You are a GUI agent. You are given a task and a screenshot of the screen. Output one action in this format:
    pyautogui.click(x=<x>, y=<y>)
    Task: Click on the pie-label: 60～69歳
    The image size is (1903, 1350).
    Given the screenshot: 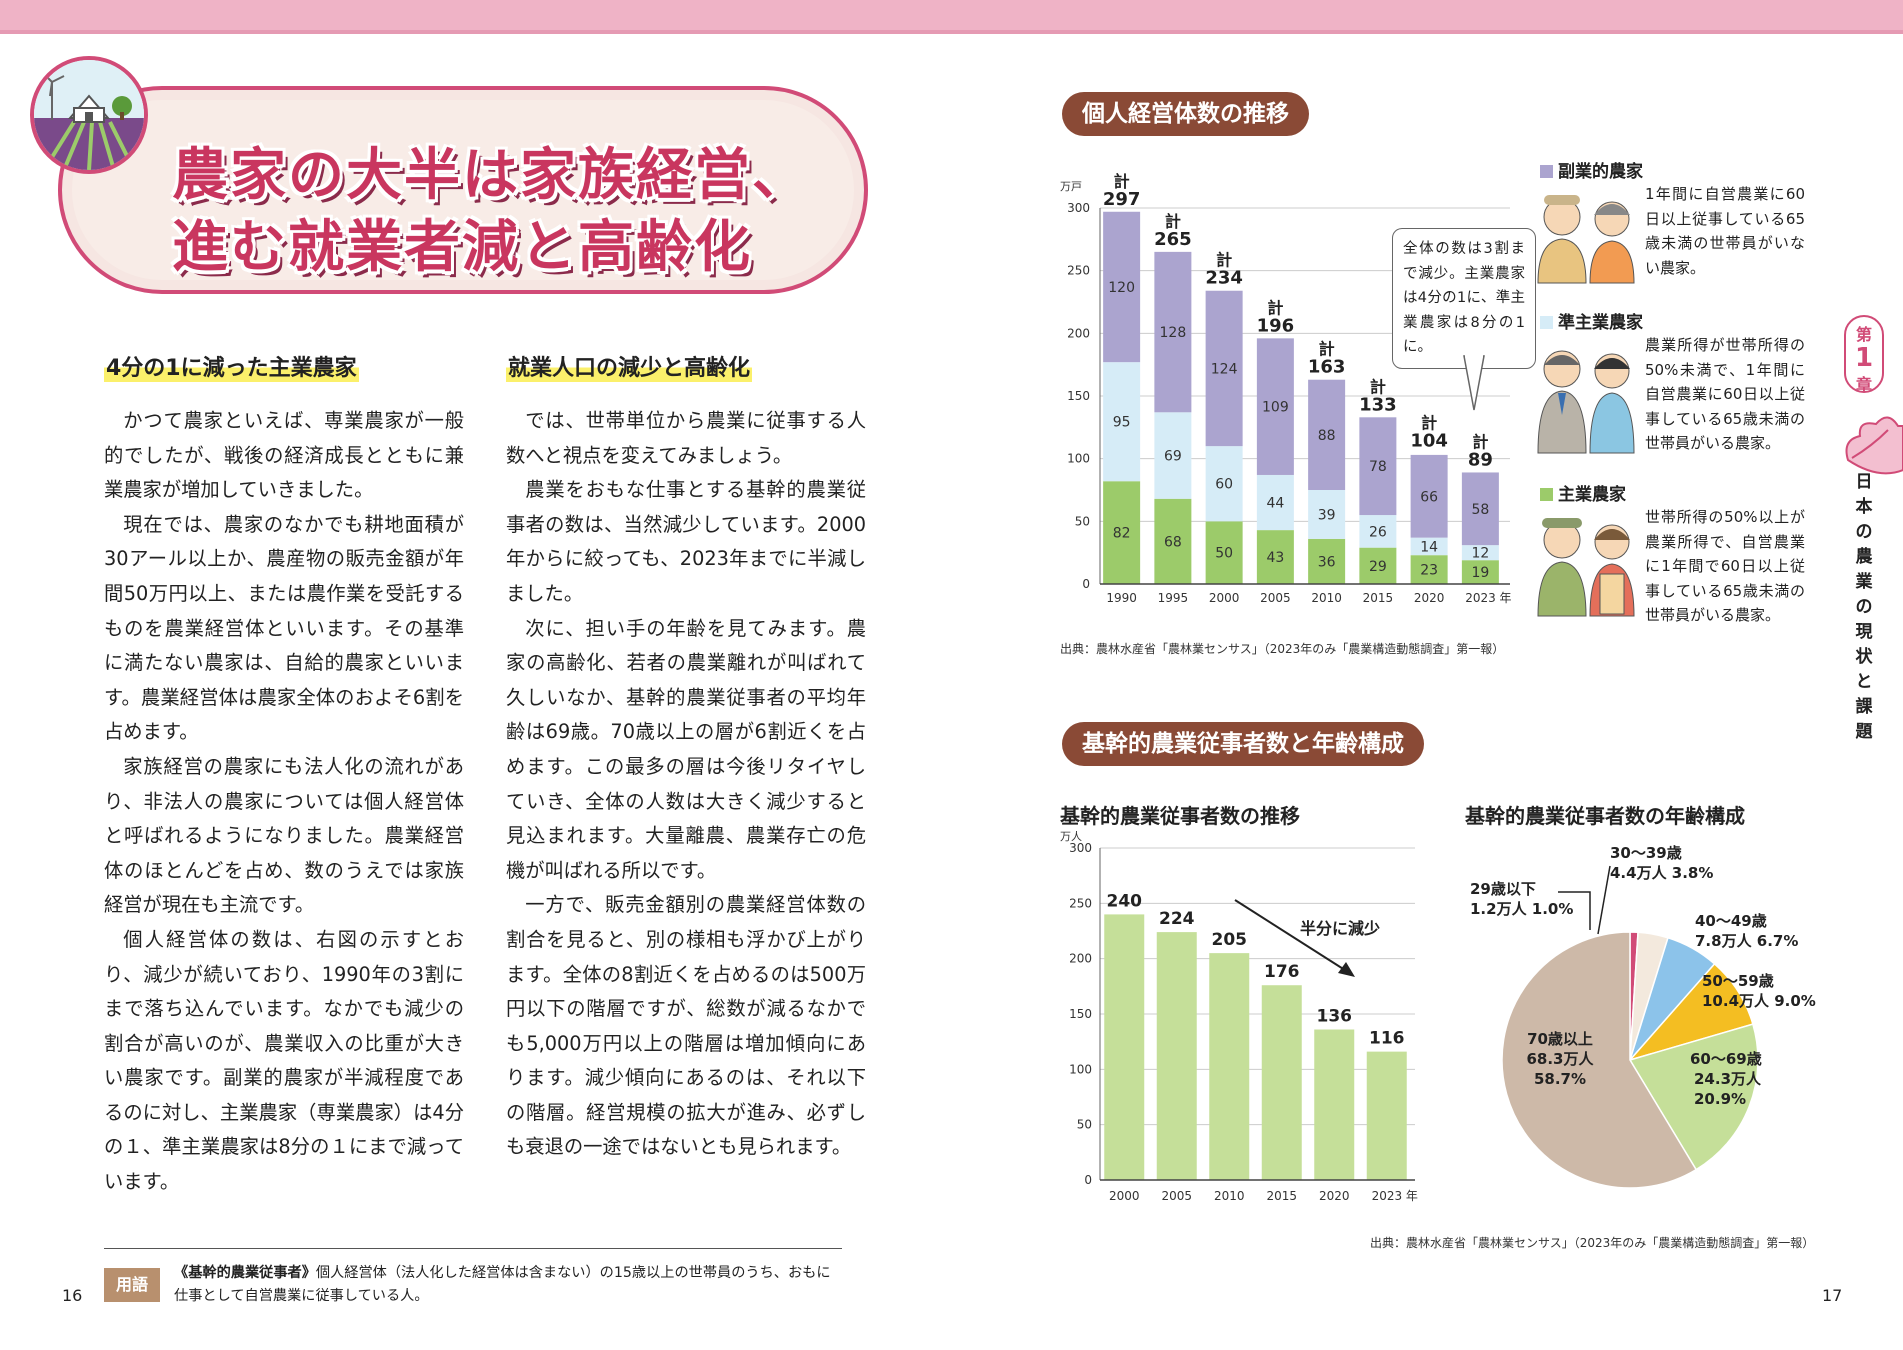 What is the action you would take?
    pyautogui.click(x=1726, y=1059)
    